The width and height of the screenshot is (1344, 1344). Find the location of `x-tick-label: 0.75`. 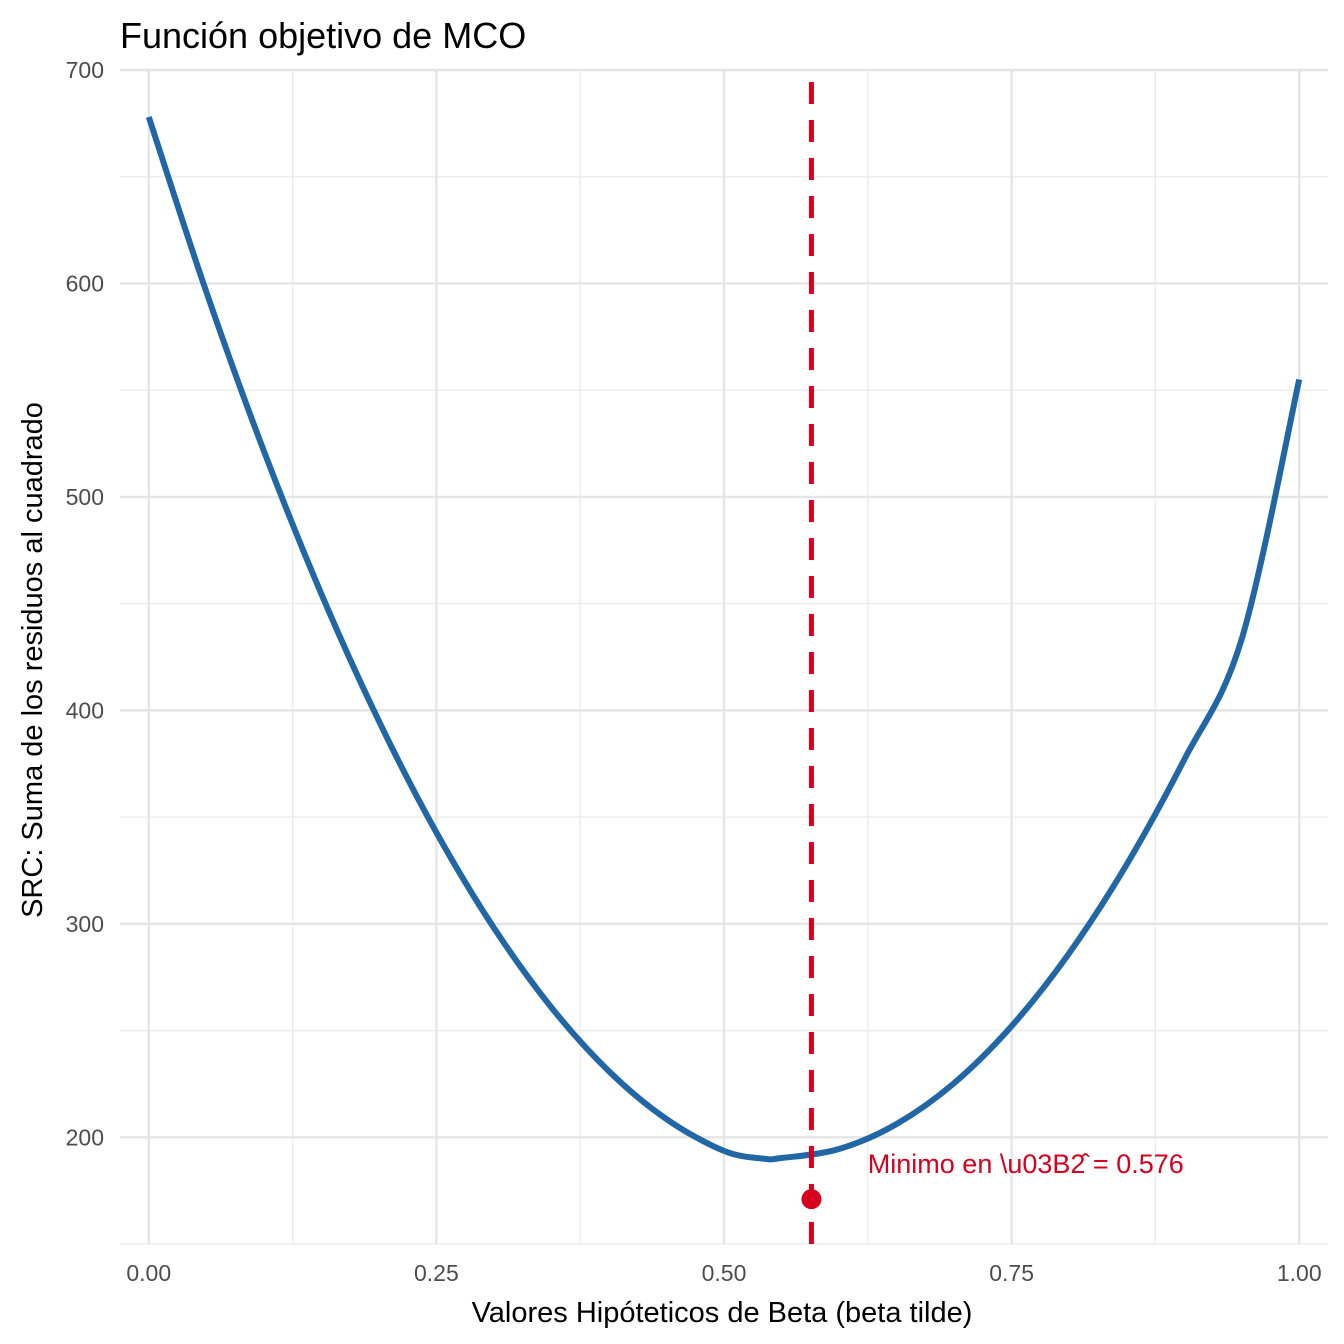

x-tick-label: 0.75 is located at coordinates (1011, 1273).